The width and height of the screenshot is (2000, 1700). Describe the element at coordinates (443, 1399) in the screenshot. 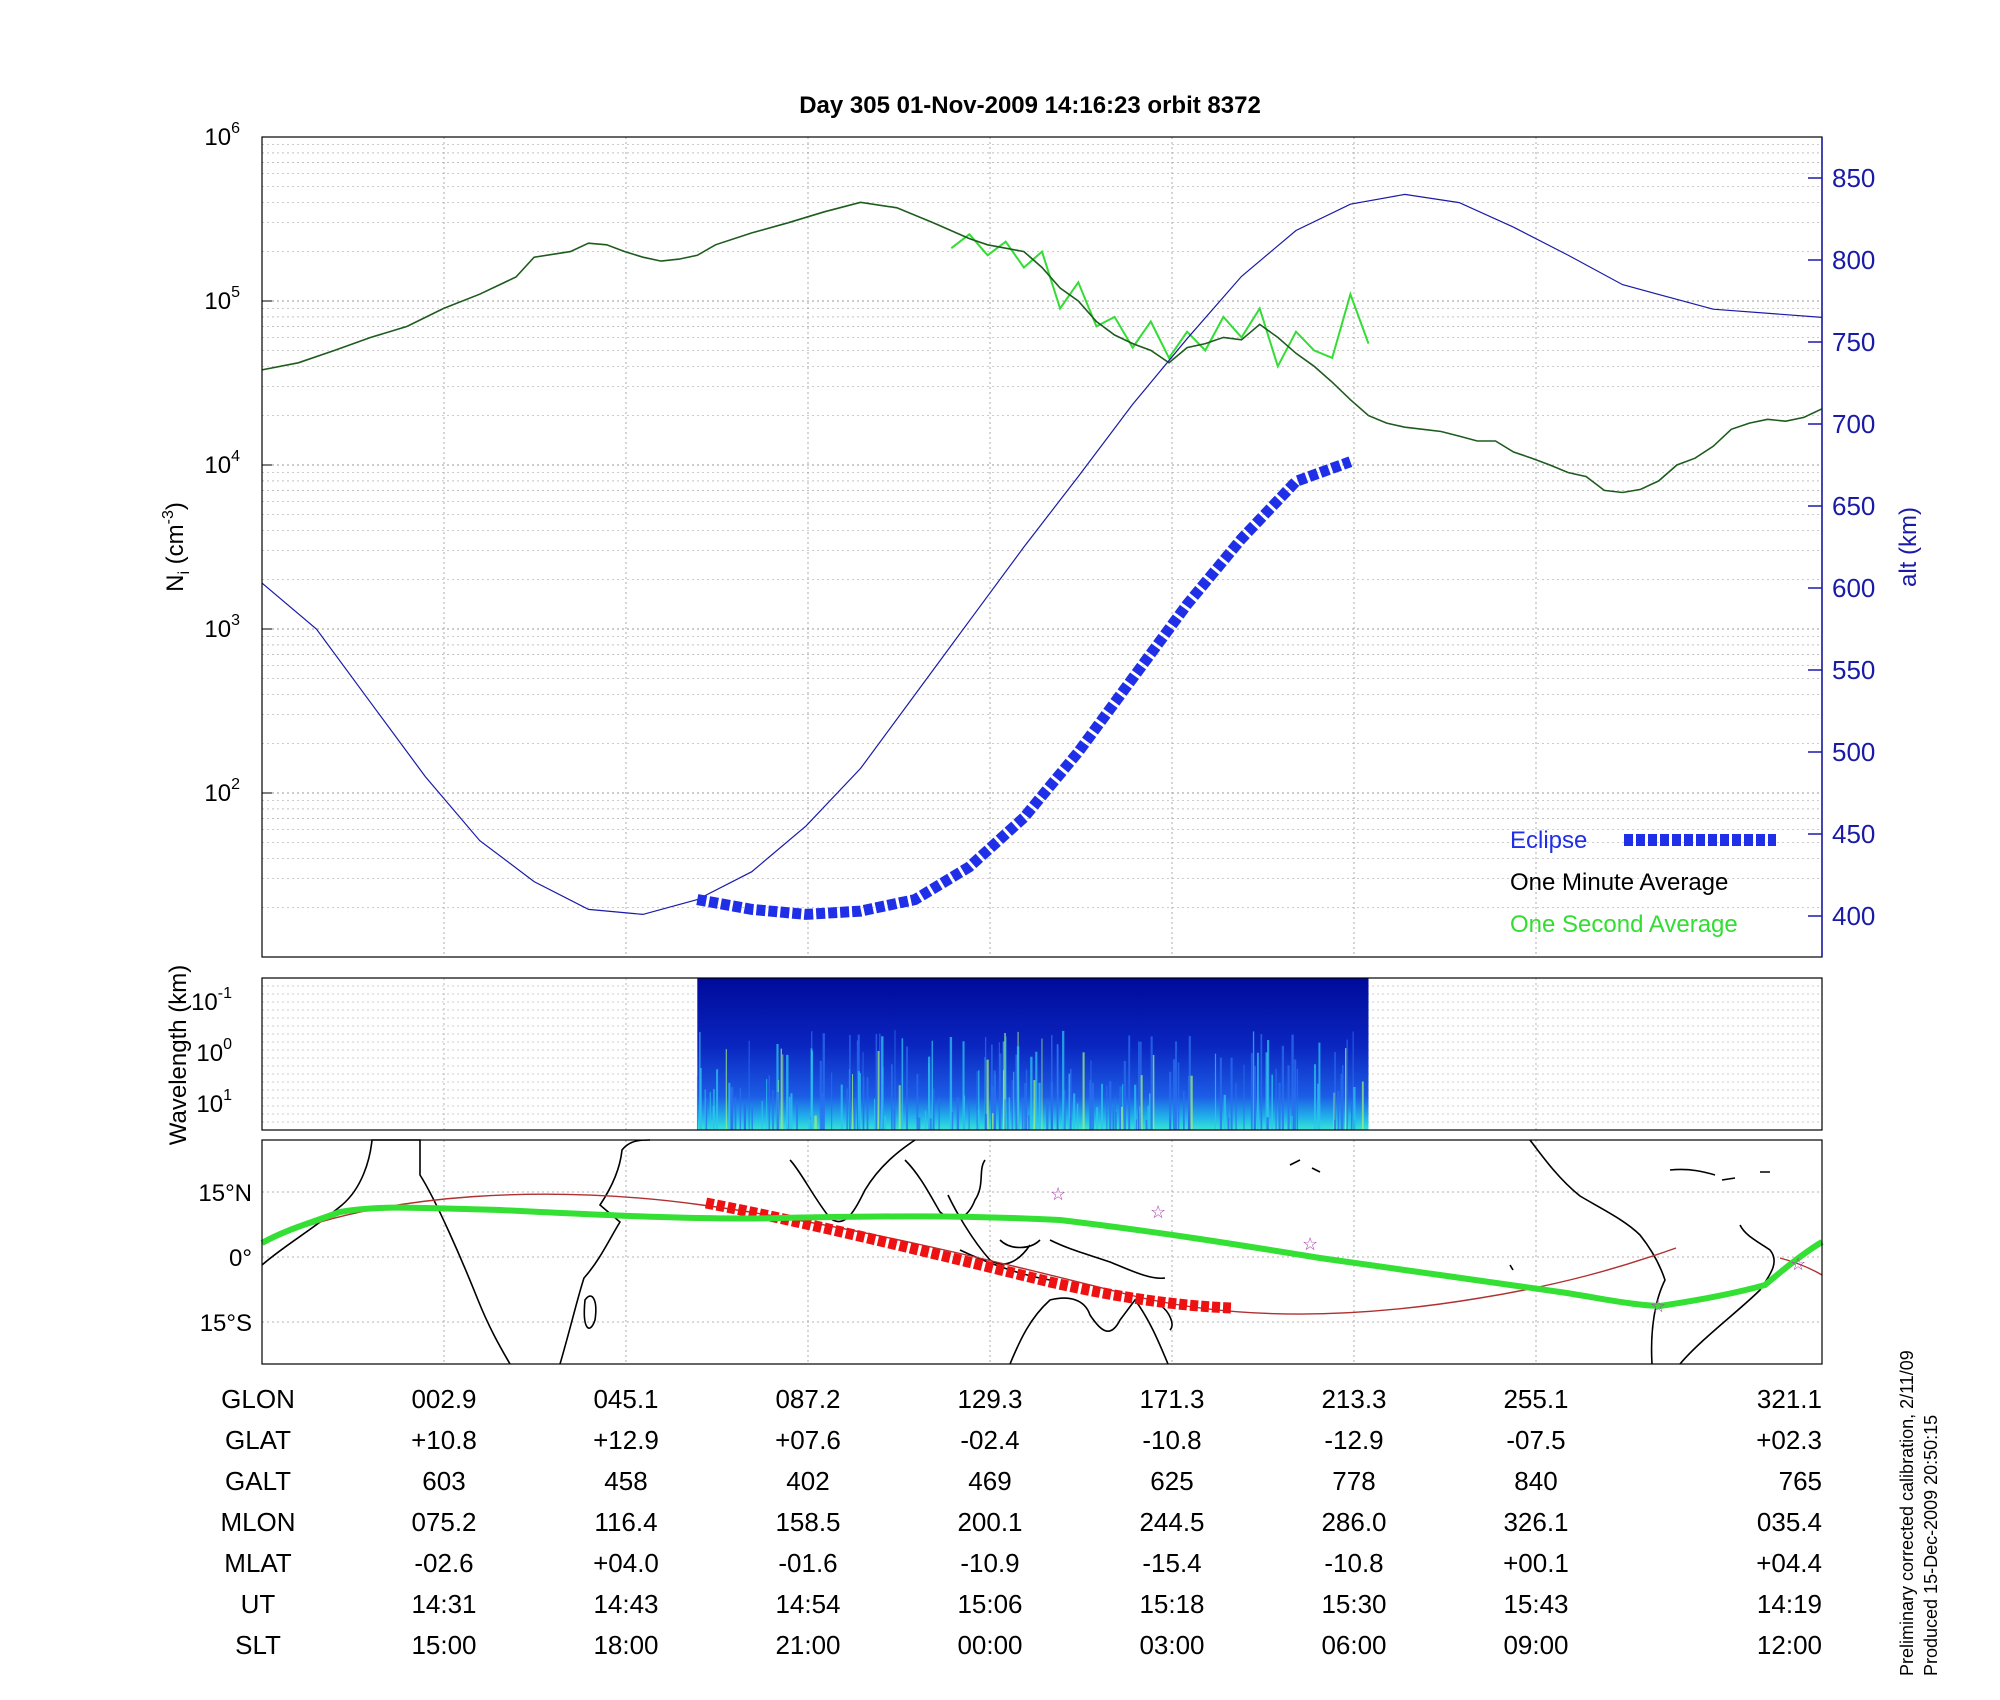

I see `table-cell: 002.9` at that location.